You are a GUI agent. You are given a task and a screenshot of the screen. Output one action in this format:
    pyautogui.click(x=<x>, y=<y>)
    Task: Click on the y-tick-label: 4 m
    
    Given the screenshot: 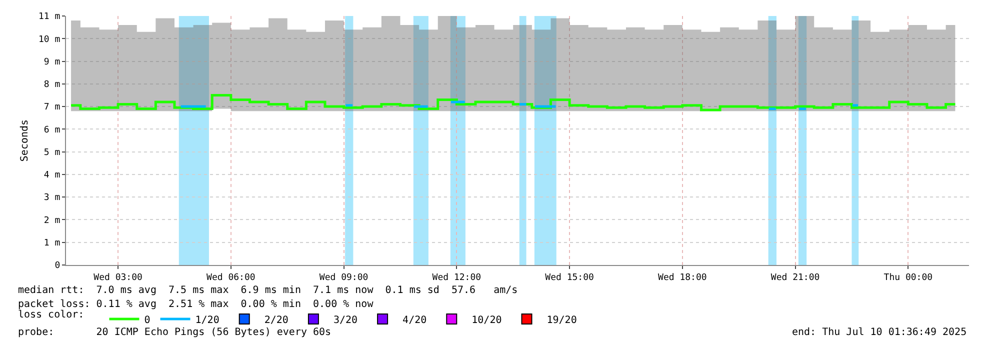 What is the action you would take?
    pyautogui.click(x=52, y=175)
    